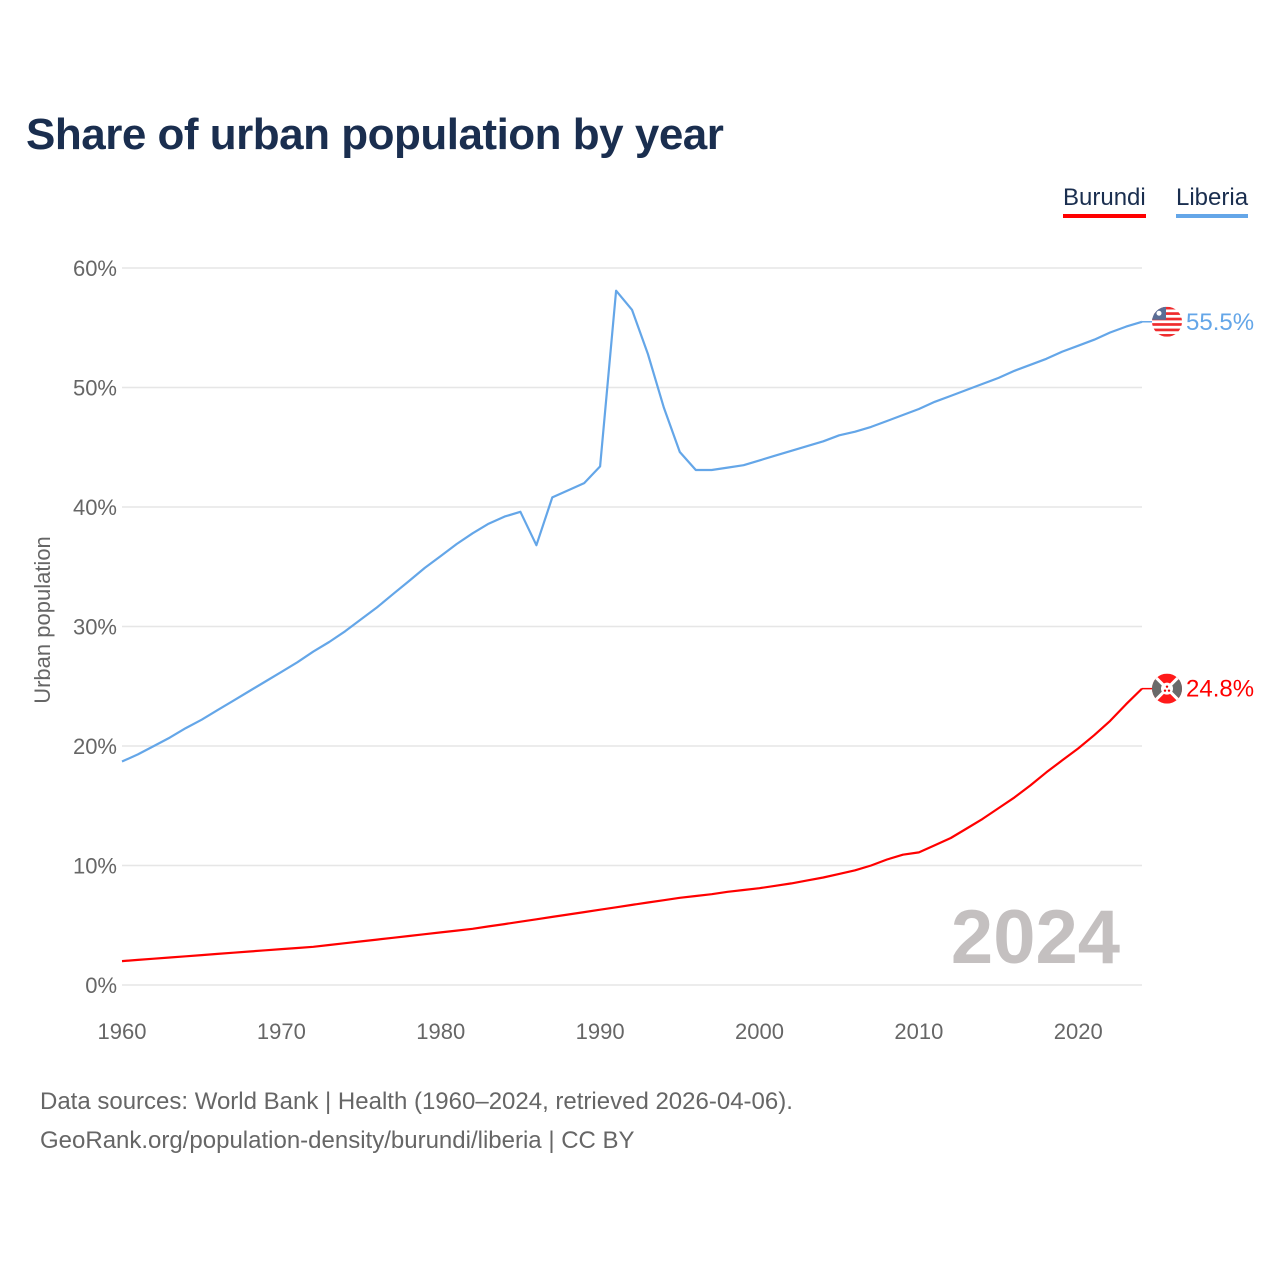 The image size is (1280, 1280). What do you see at coordinates (122, 1031) in the screenshot?
I see `x-tick-label: 1960` at bounding box center [122, 1031].